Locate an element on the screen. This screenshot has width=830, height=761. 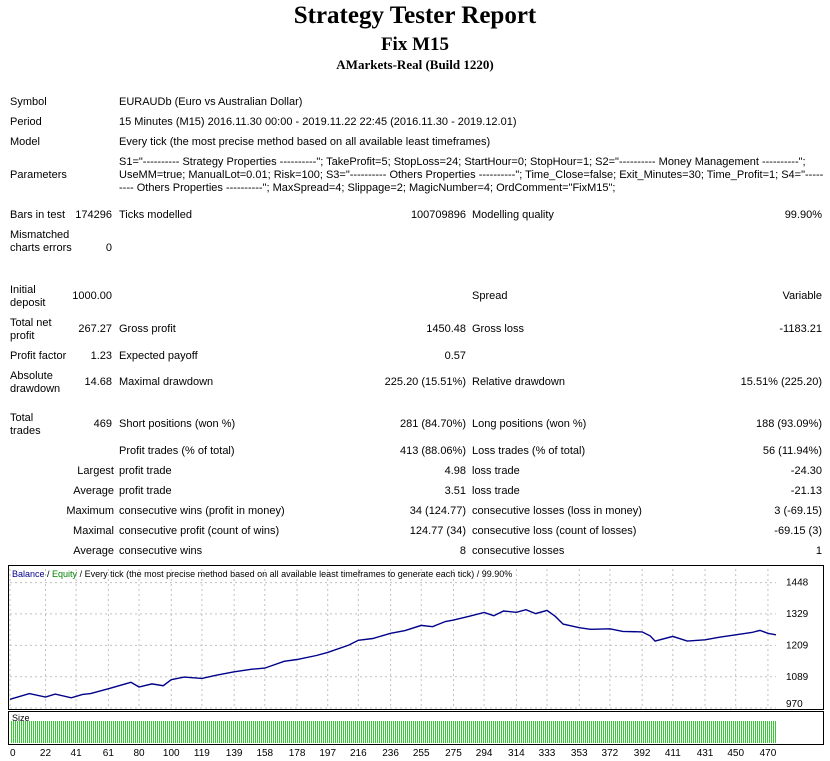
maximum-label: Maximum is located at coordinates (90, 511).